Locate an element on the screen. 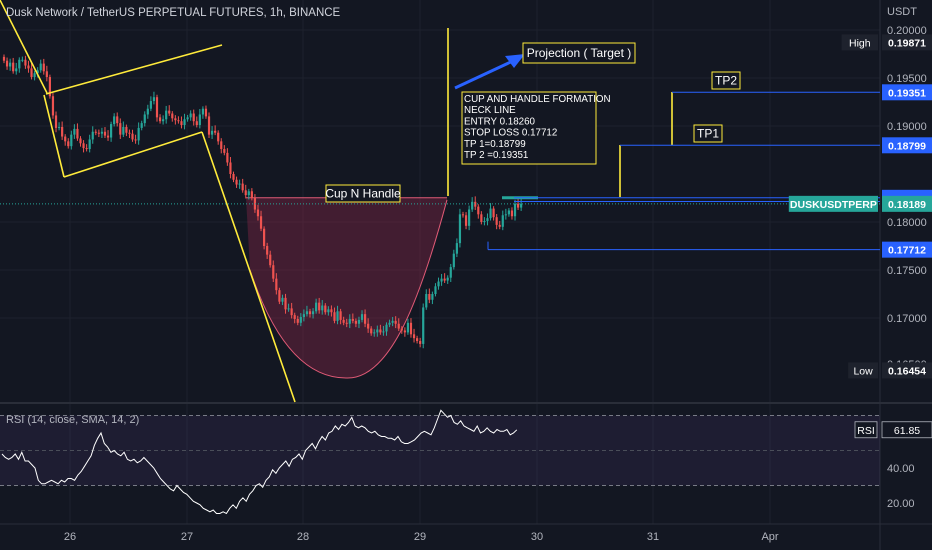 The width and height of the screenshot is (932, 550). x-tick-label: Apr is located at coordinates (769, 537).